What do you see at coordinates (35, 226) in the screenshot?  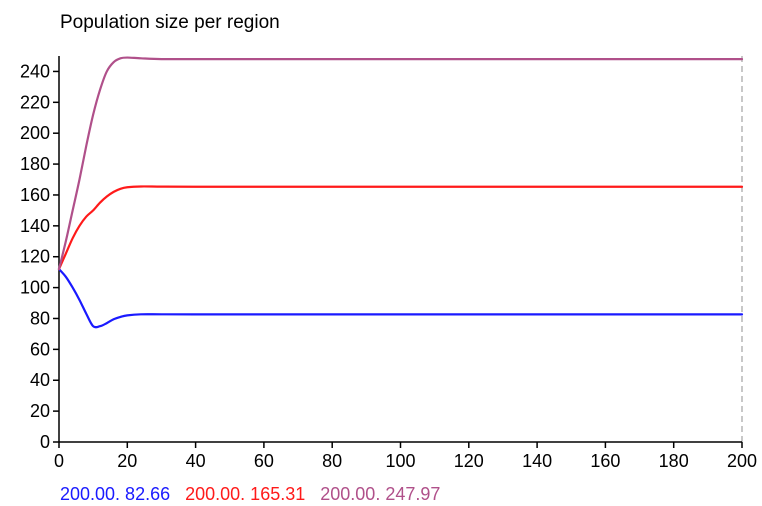 I see `y-tick-label: 140` at bounding box center [35, 226].